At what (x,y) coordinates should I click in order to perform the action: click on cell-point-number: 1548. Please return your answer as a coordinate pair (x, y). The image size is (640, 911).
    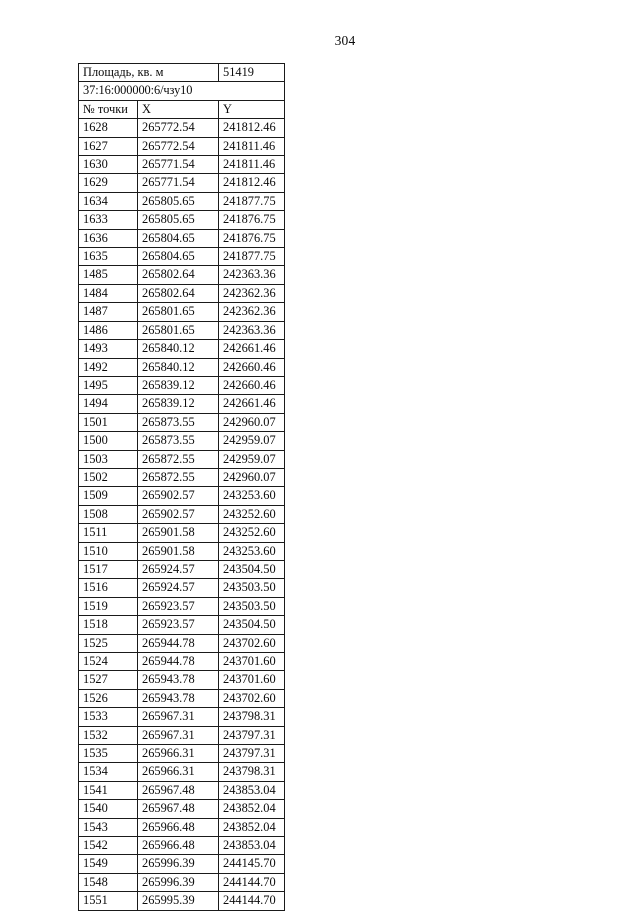
    Looking at the image, I should click on (108, 882).